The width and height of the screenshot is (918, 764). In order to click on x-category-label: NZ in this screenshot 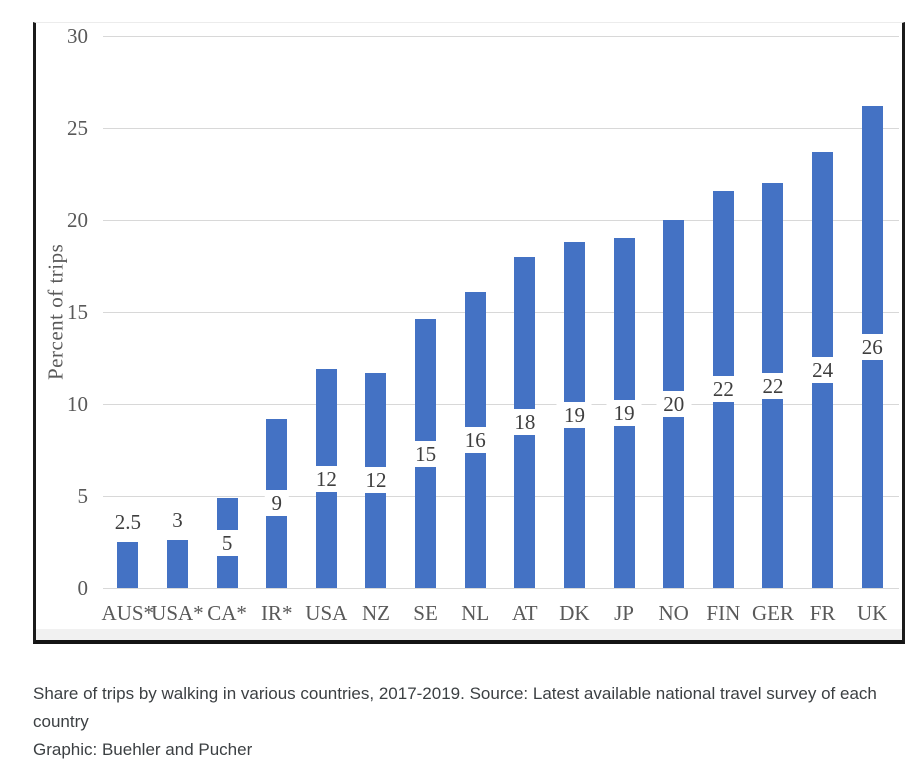, I will do `click(375, 613)`.